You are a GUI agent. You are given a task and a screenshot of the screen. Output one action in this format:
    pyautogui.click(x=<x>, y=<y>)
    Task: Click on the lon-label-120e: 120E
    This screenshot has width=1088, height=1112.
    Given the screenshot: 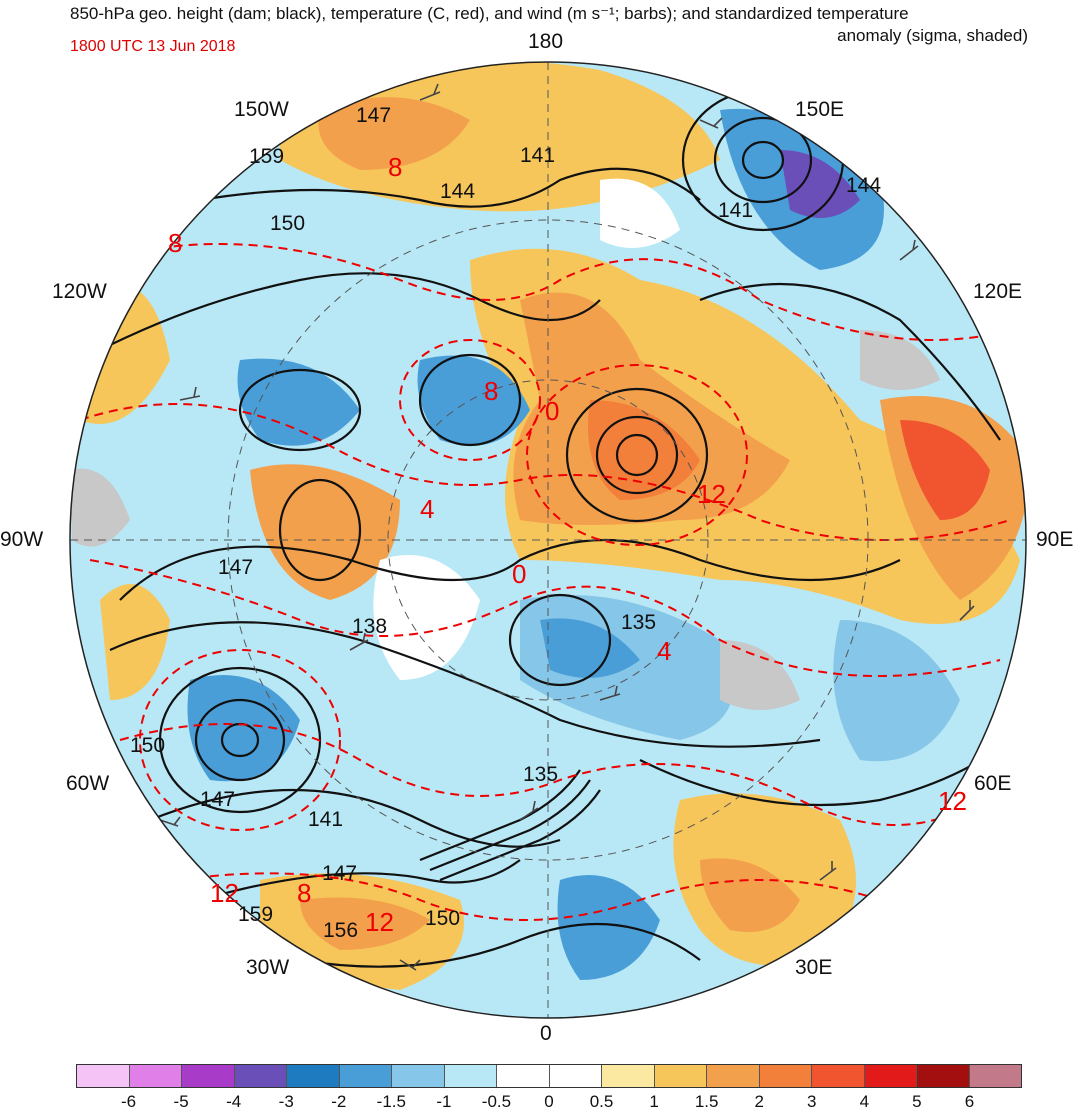 What is the action you would take?
    pyautogui.click(x=998, y=291)
    